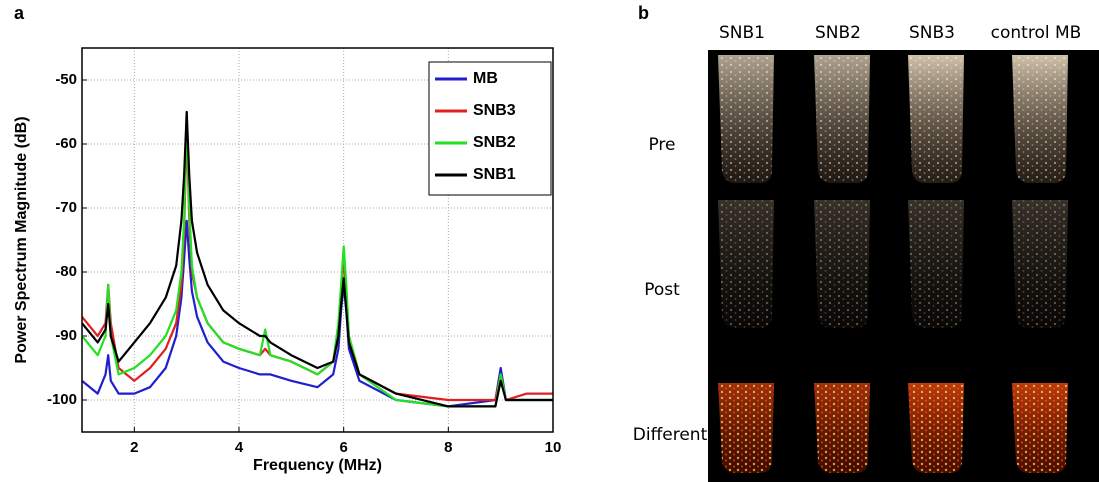 This screenshot has height=482, width=1099. Describe the element at coordinates (21, 239) in the screenshot. I see `y-axis-title: Power Spectrum Magnitude (dB)` at that location.